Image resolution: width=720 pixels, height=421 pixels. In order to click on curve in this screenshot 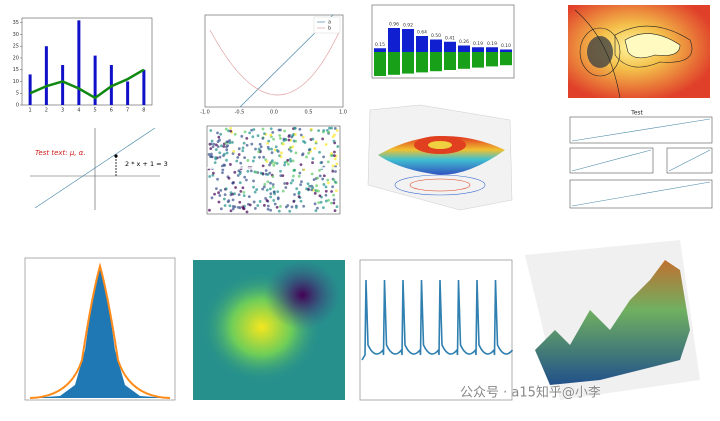, I will do `click(611, 160)`.